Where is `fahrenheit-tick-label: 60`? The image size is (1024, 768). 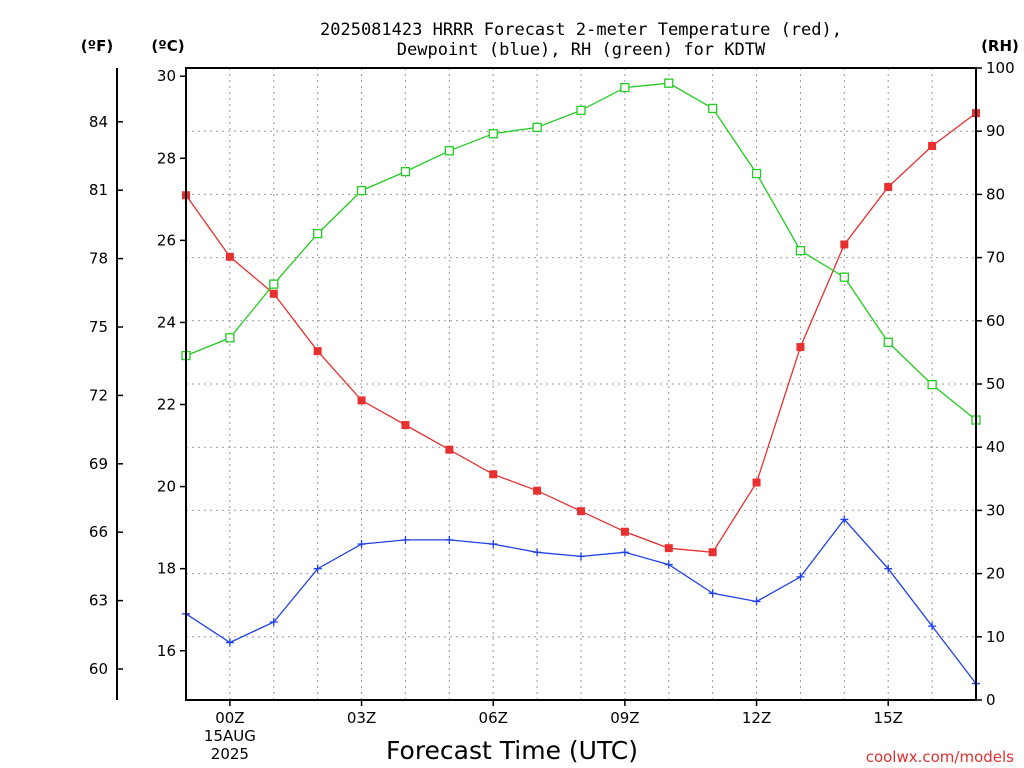 fahrenheit-tick-label: 60 is located at coordinates (98, 669).